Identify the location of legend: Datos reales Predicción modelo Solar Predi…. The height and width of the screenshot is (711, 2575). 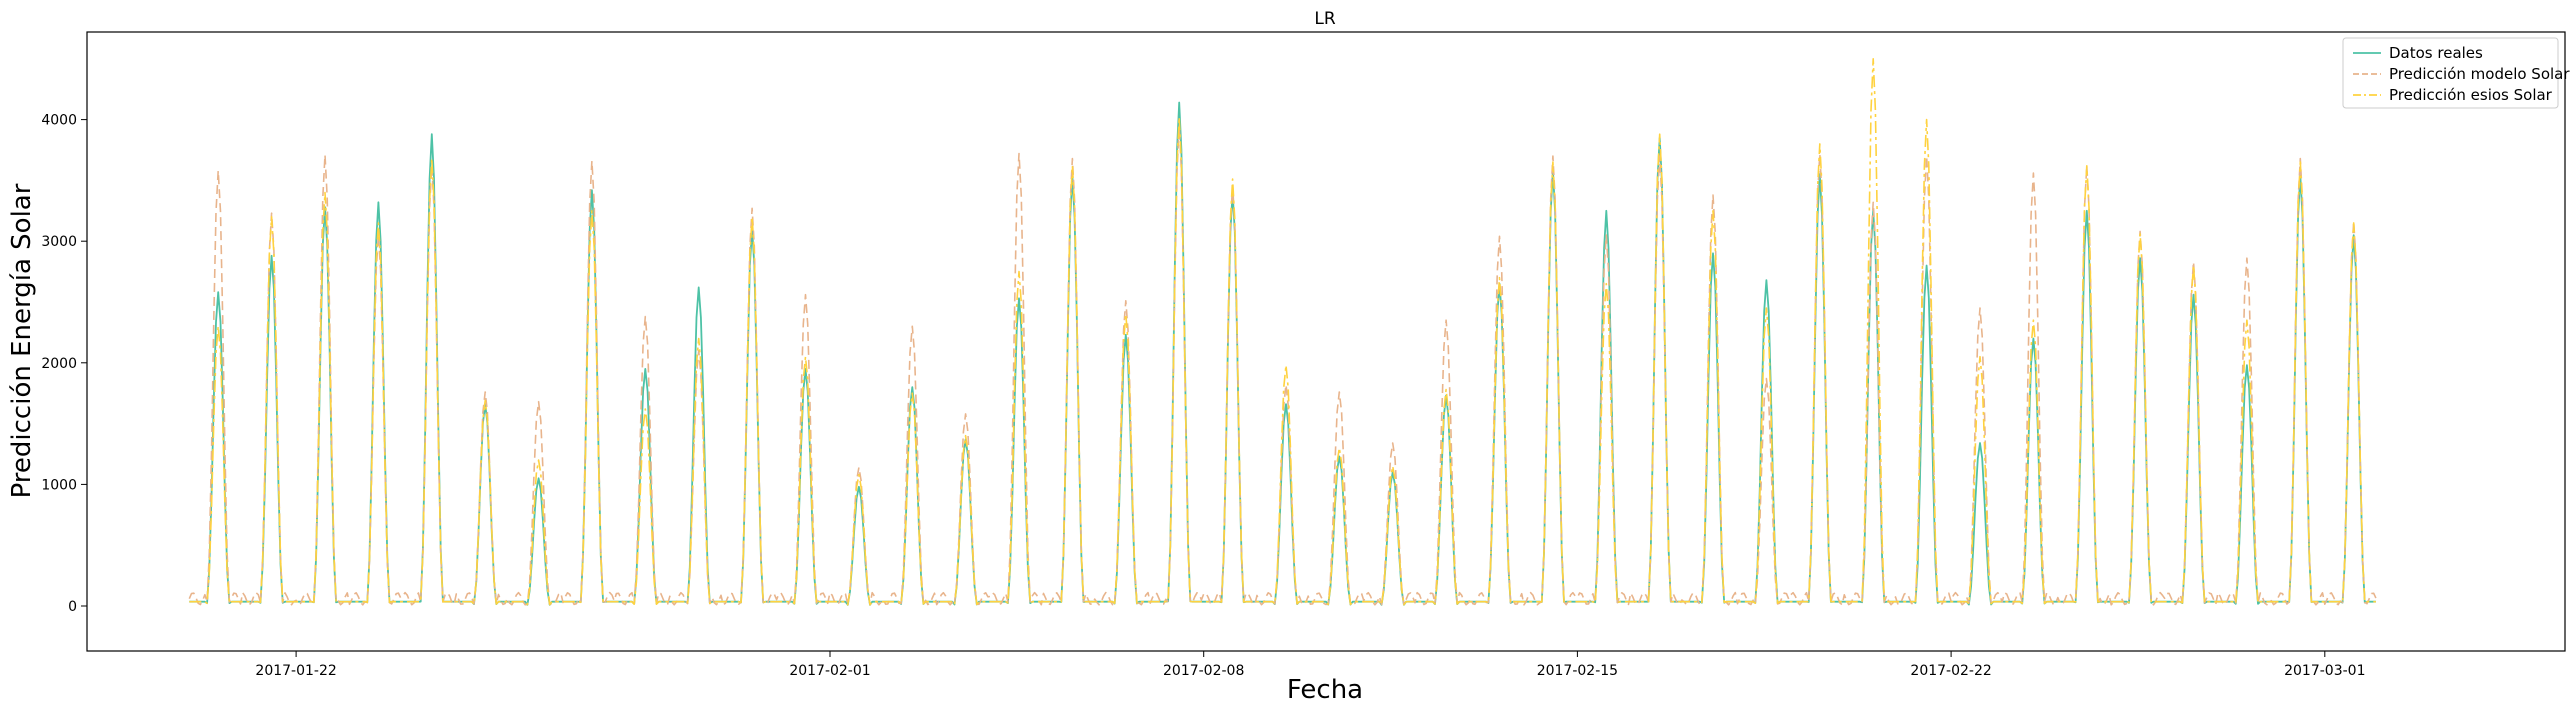
(2456, 73).